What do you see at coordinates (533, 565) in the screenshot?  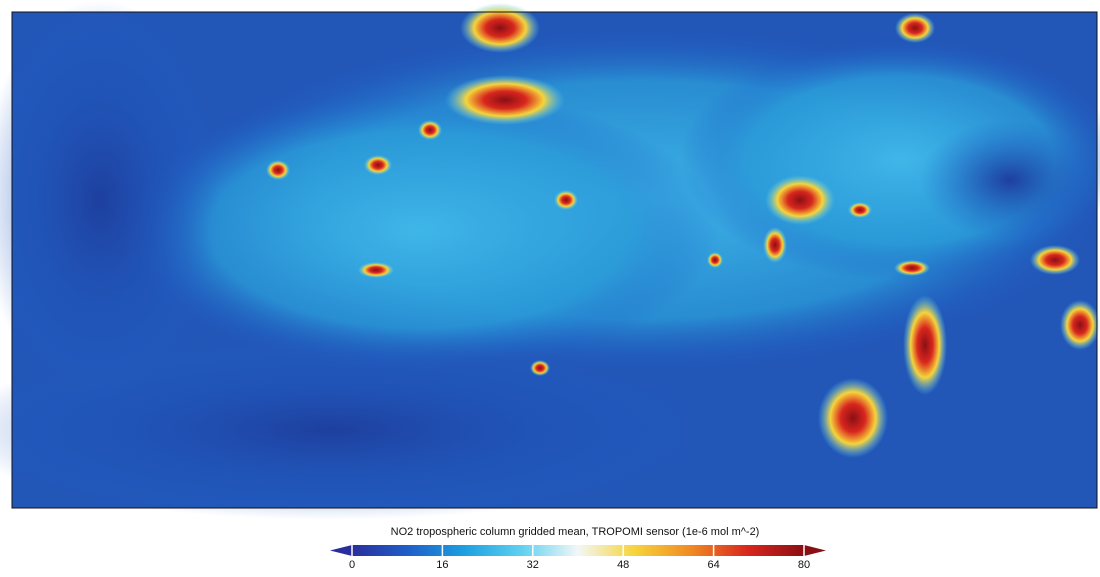 I see `colorbar-tick-label: 32` at bounding box center [533, 565].